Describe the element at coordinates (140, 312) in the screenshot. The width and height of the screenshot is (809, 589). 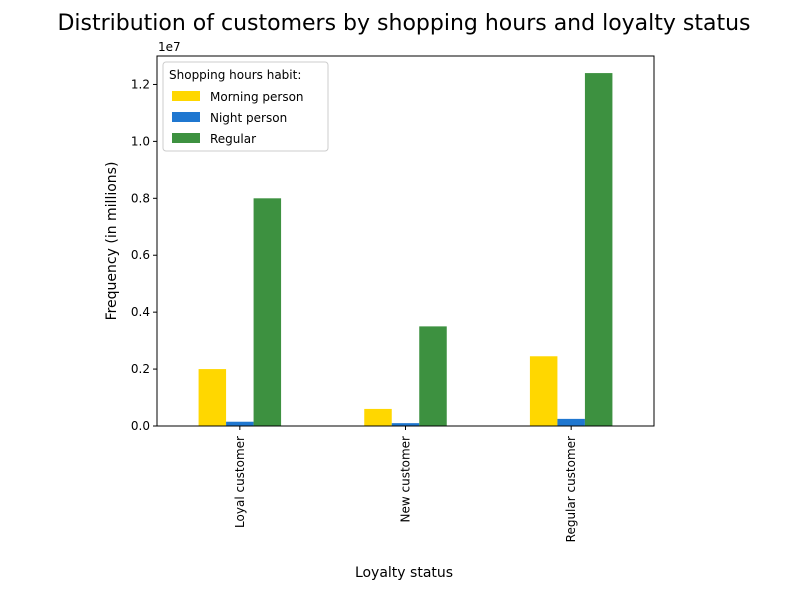
I see `y-tick-label: 0.4` at that location.